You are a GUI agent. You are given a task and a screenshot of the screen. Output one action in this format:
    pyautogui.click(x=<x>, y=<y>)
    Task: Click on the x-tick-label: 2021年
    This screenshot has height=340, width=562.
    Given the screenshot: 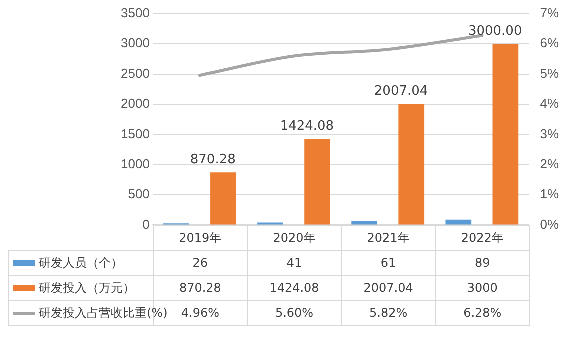 What is the action you would take?
    pyautogui.click(x=389, y=238)
    